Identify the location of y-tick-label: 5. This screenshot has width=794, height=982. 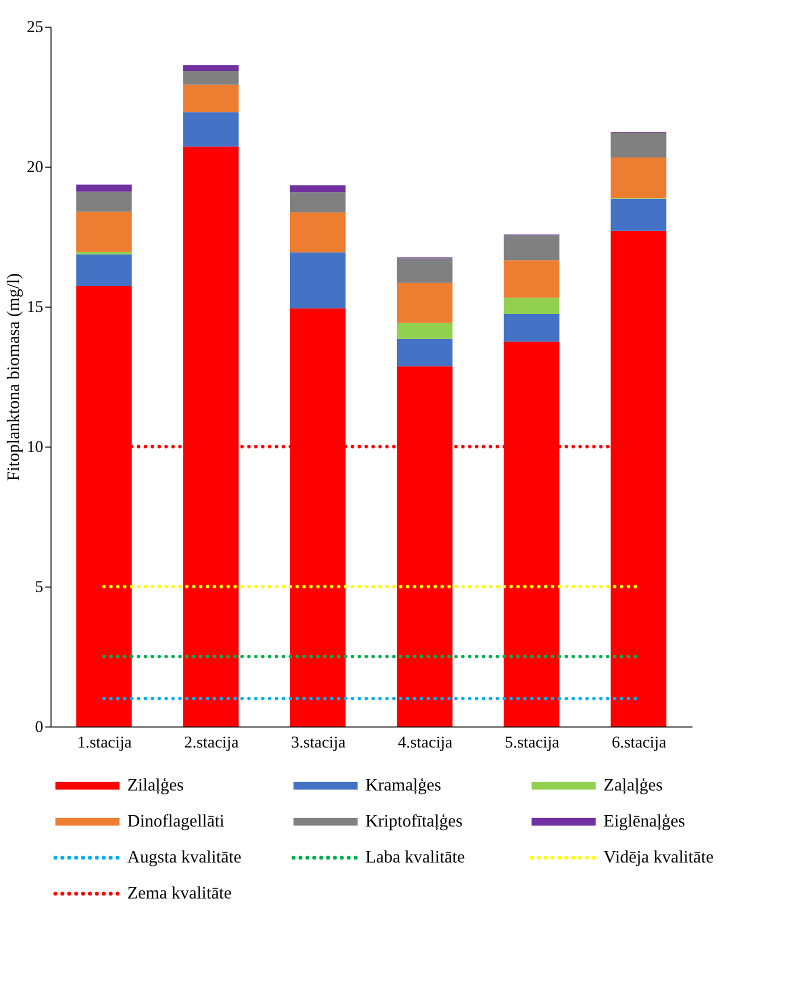
(39, 586).